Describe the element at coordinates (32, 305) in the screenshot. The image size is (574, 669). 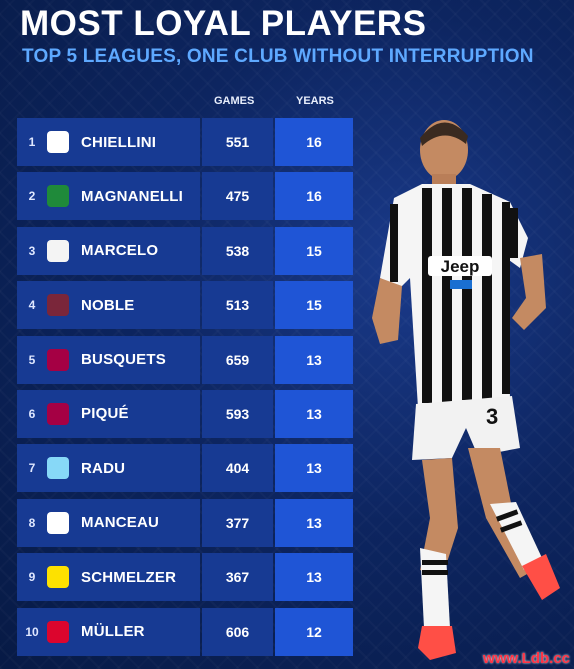
I see `rank-label: 4` at that location.